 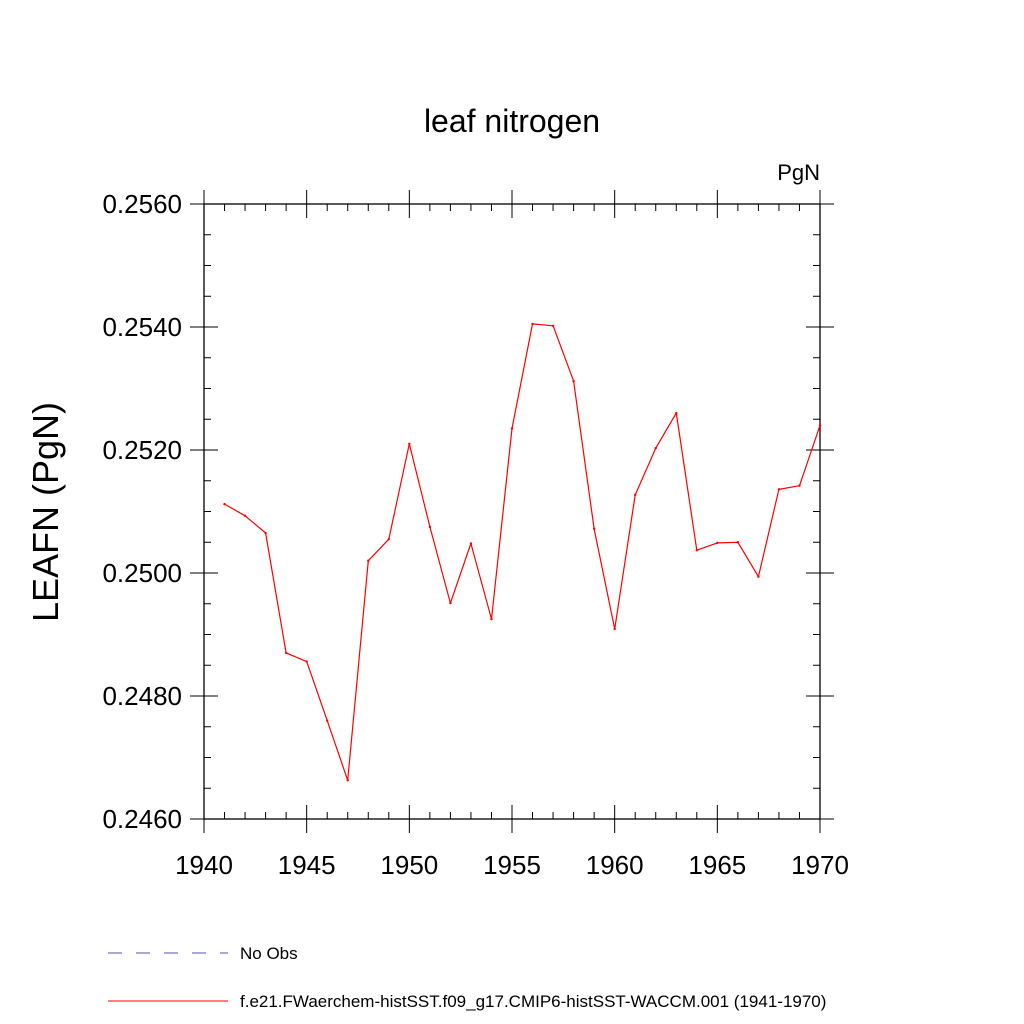 I want to click on x-tick-label: 1960, so click(x=615, y=865).